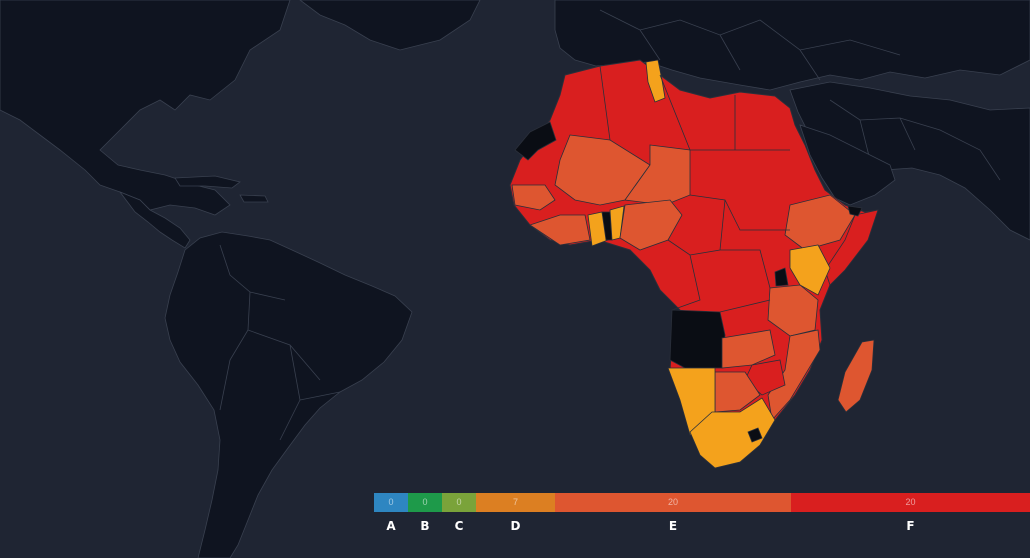  I want to click on legend-segment-a: 0, so click(391, 502).